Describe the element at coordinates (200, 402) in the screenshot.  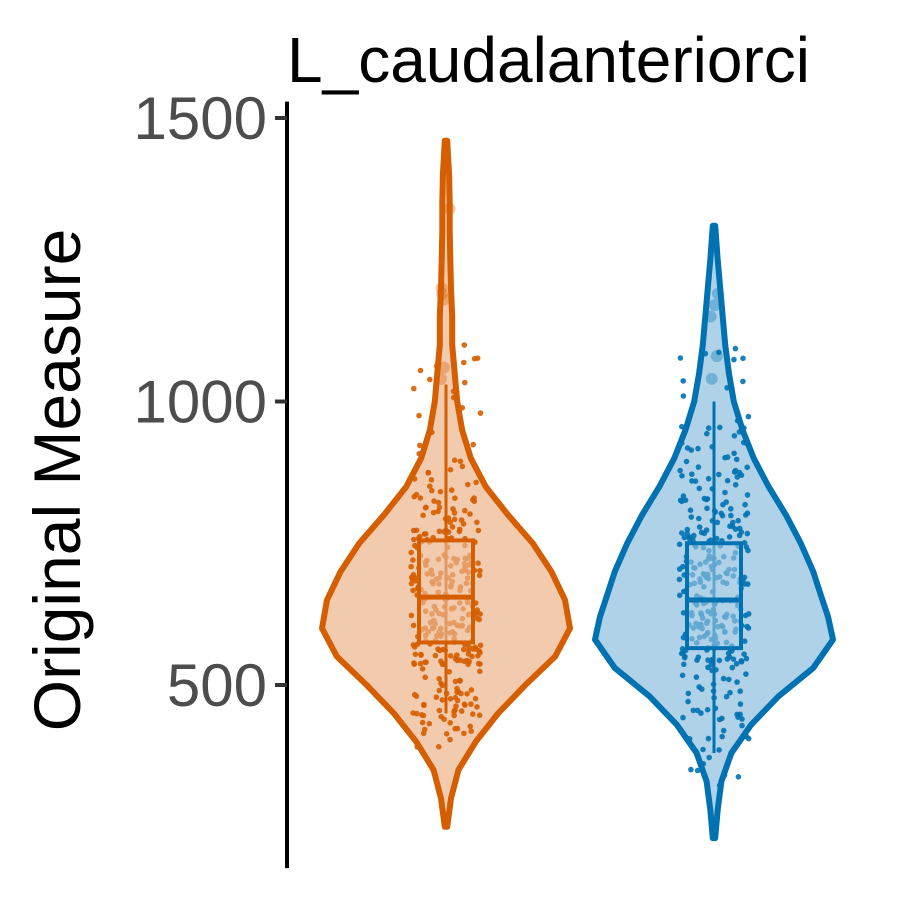
I see `y-tick-label: 1000` at that location.